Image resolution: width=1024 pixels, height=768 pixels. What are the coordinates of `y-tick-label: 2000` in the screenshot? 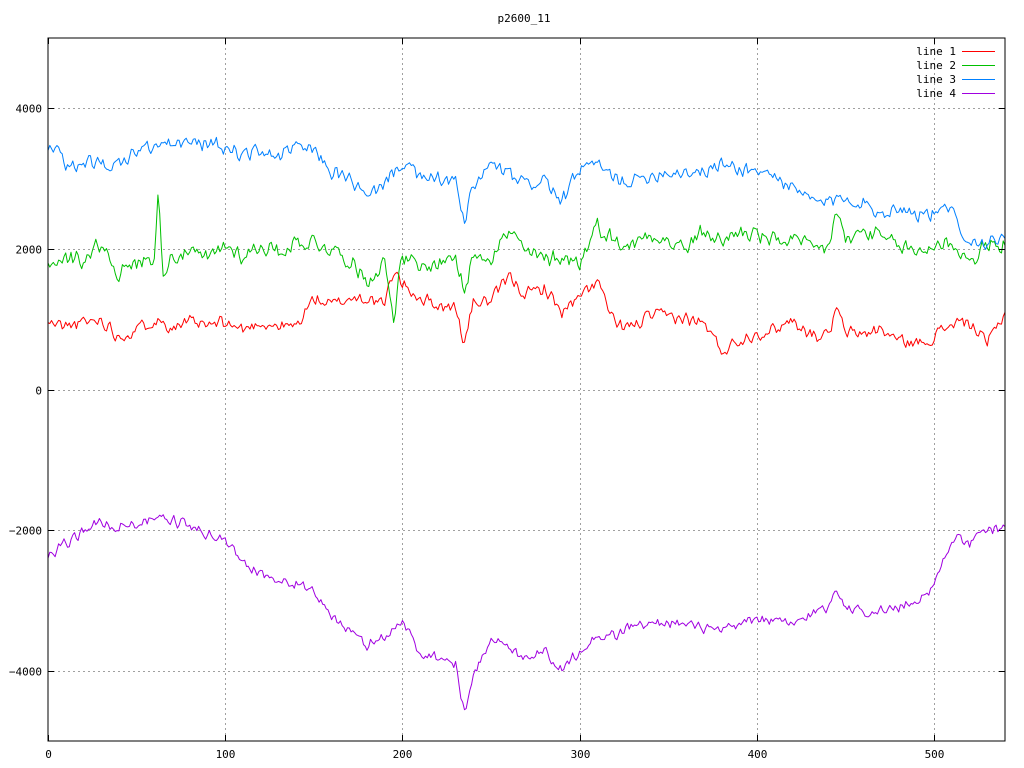 It's located at (29, 250).